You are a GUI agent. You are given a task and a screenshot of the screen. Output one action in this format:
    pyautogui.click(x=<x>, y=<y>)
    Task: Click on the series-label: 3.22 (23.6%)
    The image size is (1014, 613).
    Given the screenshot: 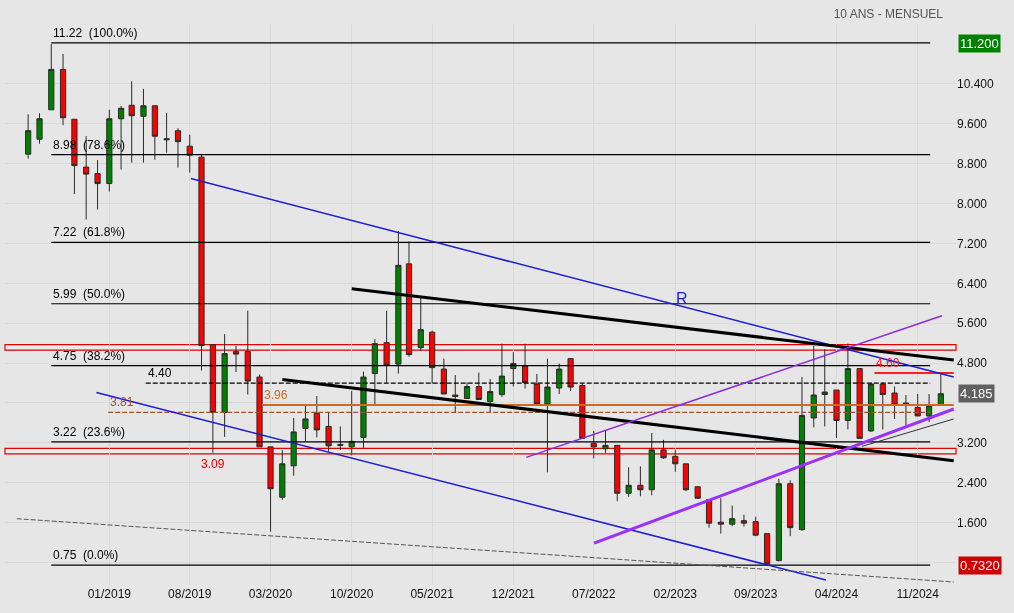 What is the action you would take?
    pyautogui.click(x=89, y=432)
    